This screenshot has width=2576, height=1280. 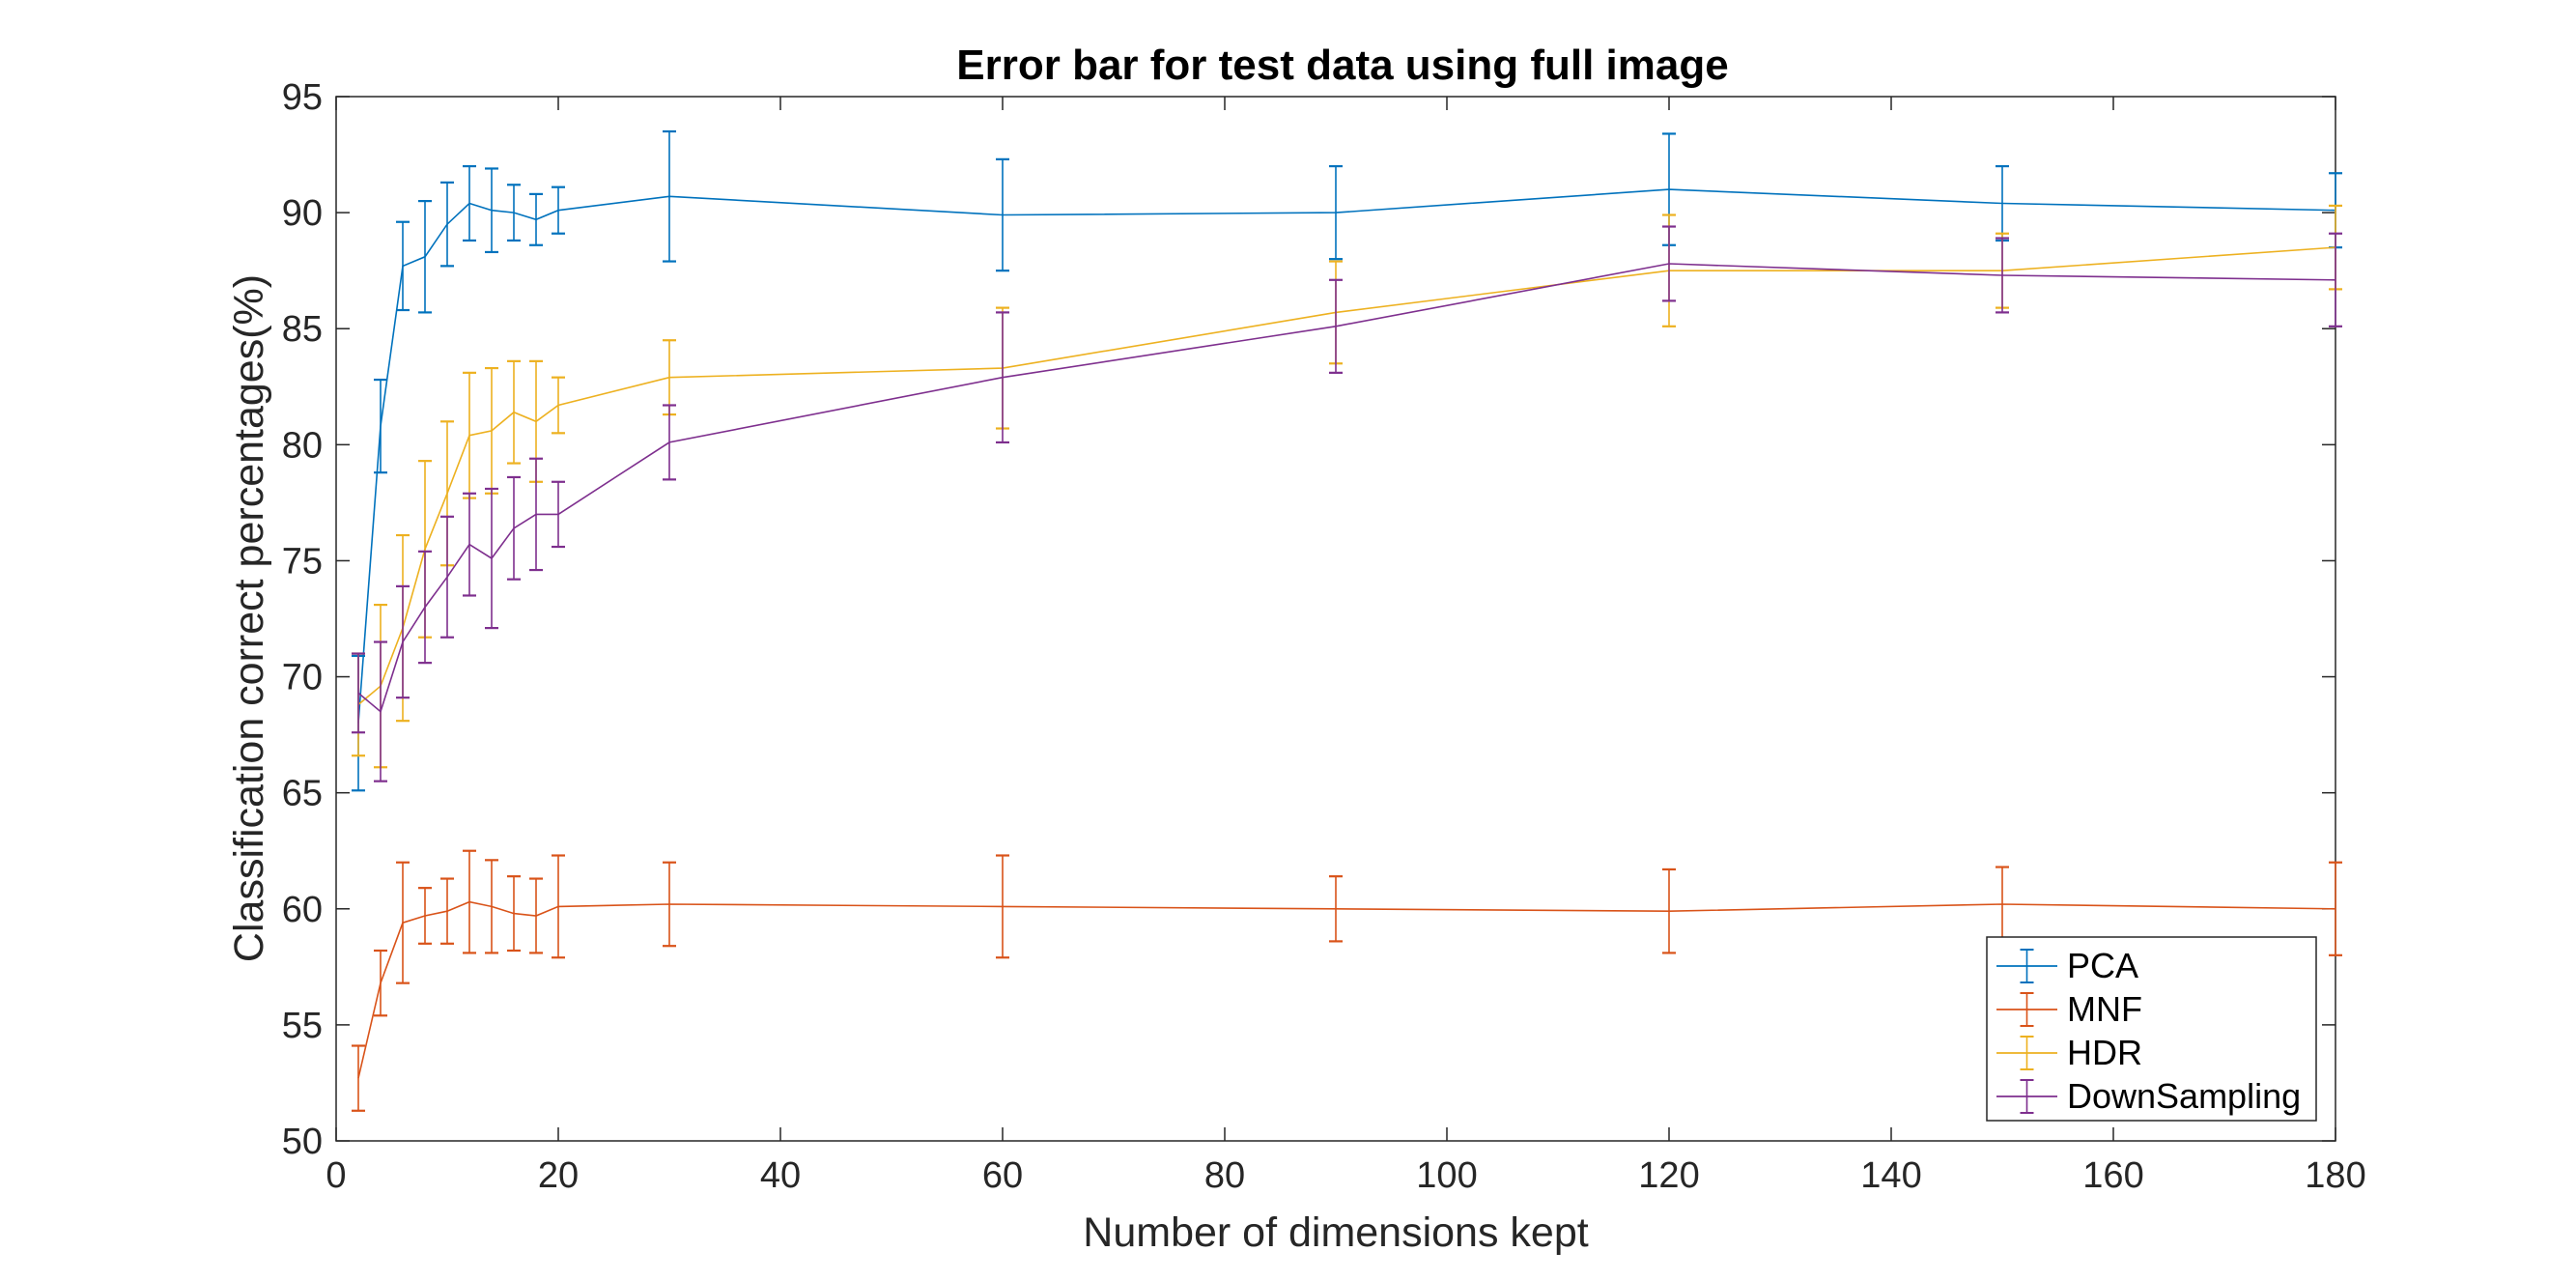 I want to click on y-tick-label: 55, so click(x=302, y=1026).